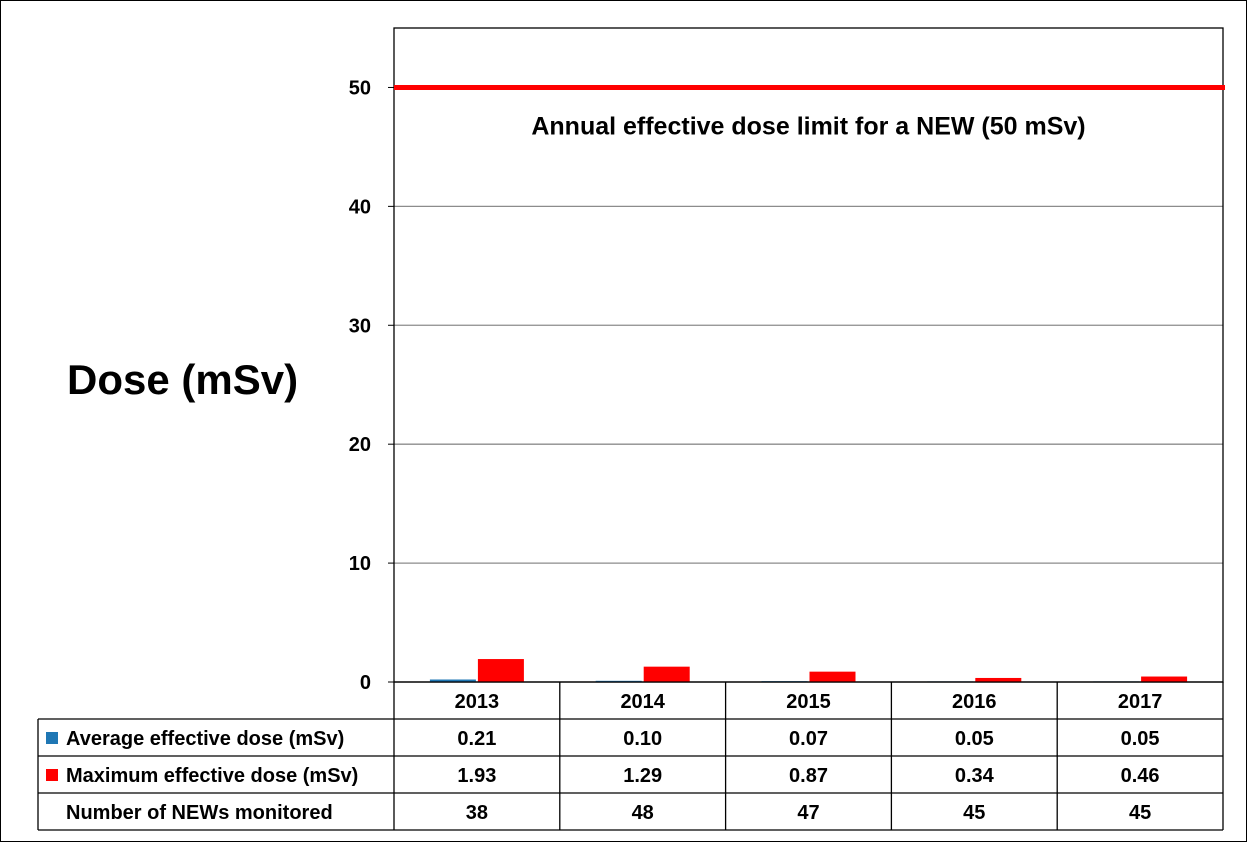  What do you see at coordinates (199, 813) in the screenshot?
I see `table-row-label-news-monitored: Number of NEWs monitored` at bounding box center [199, 813].